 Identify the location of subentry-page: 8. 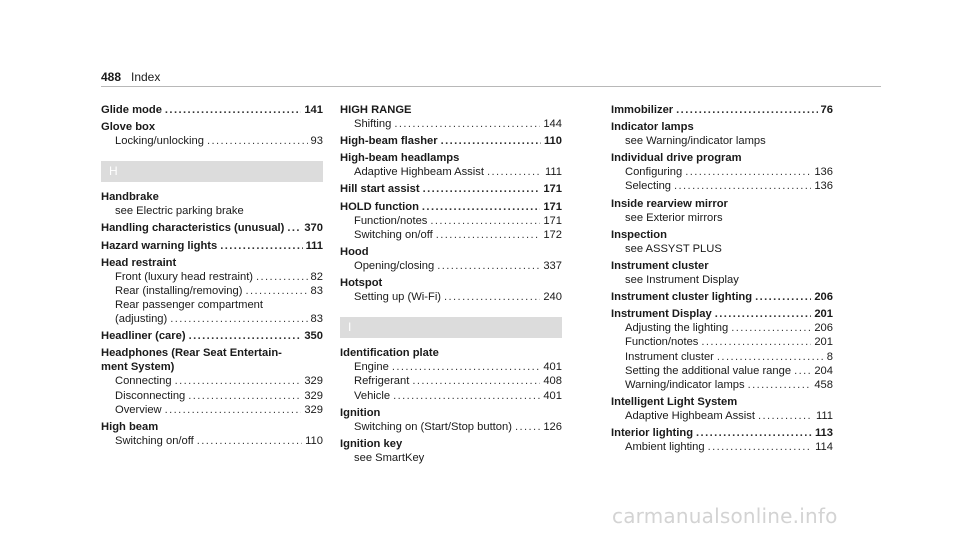
(829, 356).